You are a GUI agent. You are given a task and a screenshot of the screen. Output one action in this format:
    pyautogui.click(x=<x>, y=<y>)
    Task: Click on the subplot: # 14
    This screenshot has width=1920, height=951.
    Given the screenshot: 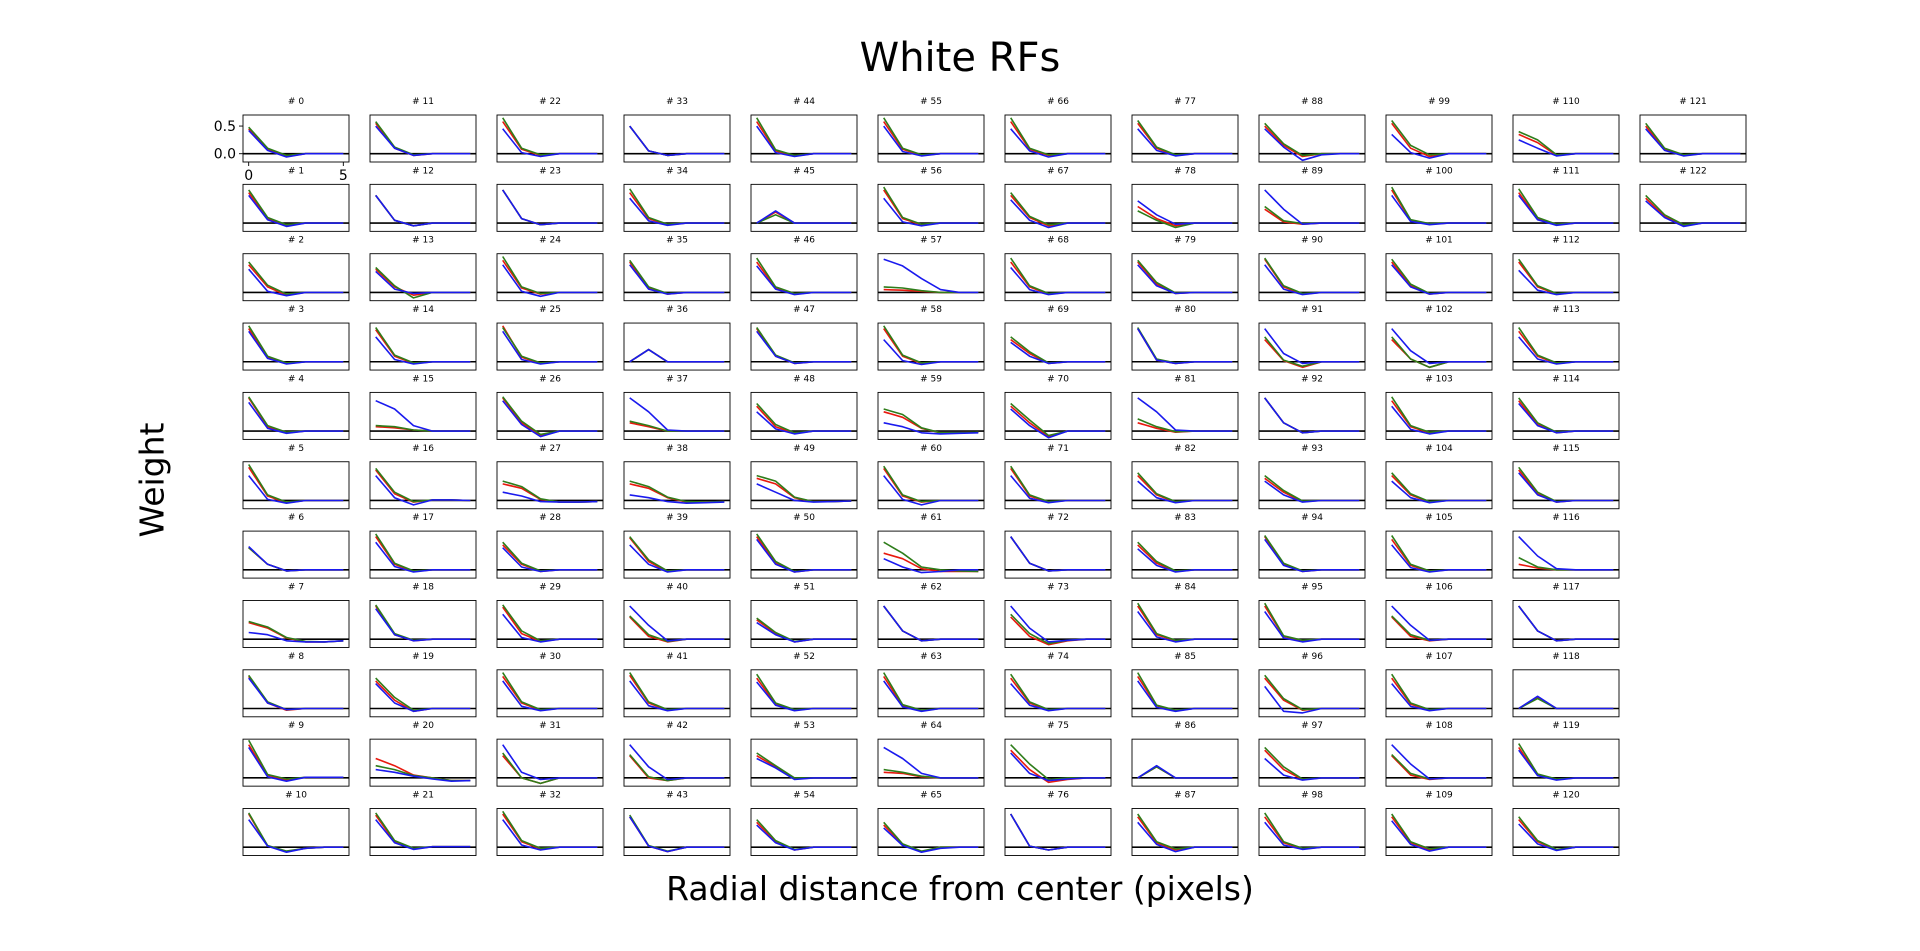 What is the action you would take?
    pyautogui.click(x=423, y=338)
    